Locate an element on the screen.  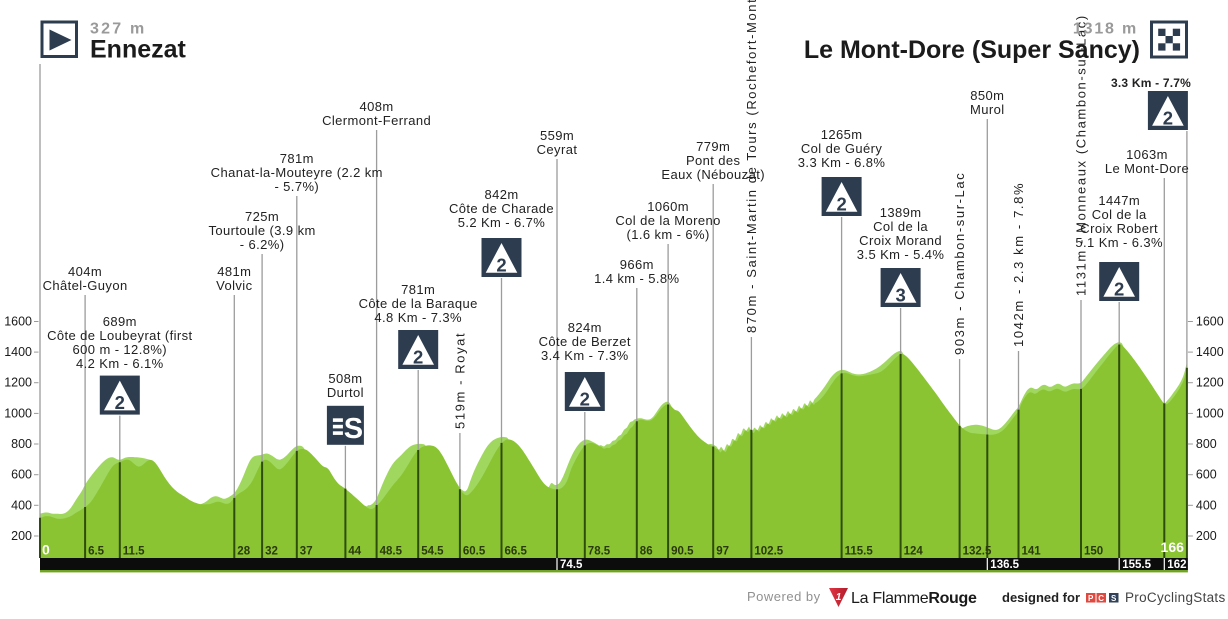
svg-text: 32 is located at coordinates (271, 552).